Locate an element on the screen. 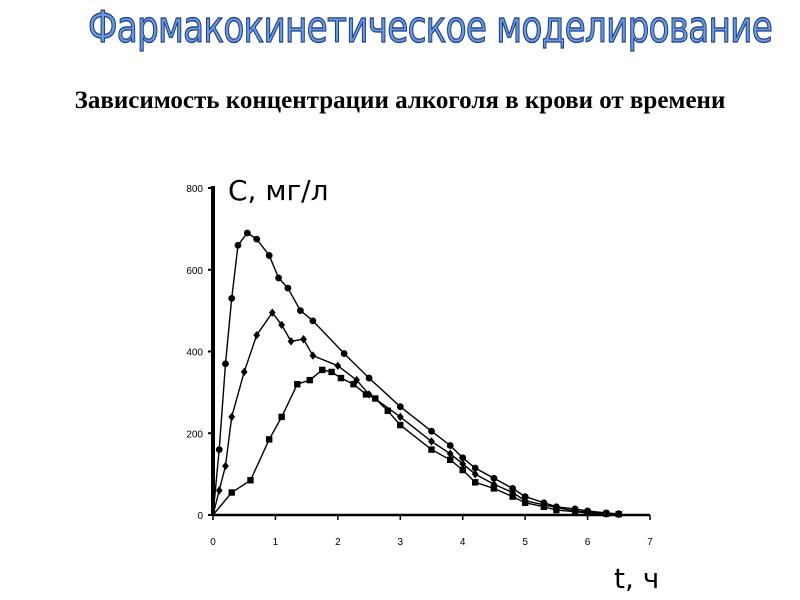  y-tick-label: 600 is located at coordinates (194, 271).